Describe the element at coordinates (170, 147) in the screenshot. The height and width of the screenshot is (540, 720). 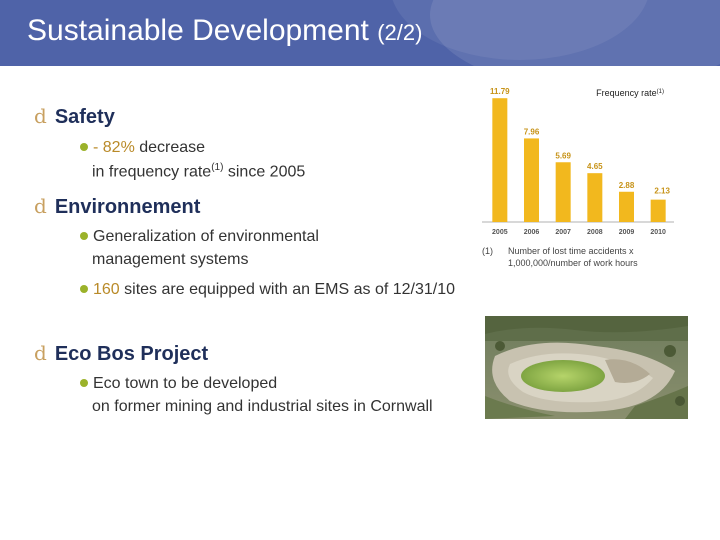
I see `safety-text: decrease` at that location.